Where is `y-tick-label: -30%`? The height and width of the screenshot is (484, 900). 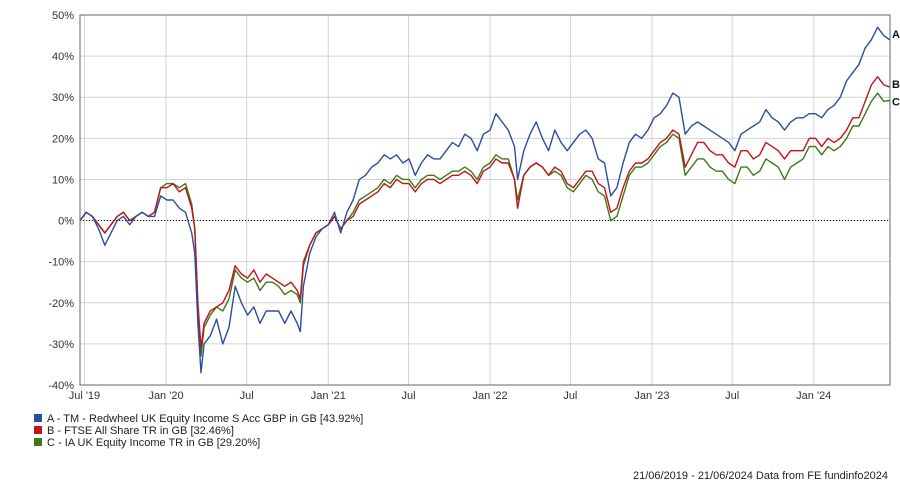 y-tick-label: -30% is located at coordinates (61, 345).